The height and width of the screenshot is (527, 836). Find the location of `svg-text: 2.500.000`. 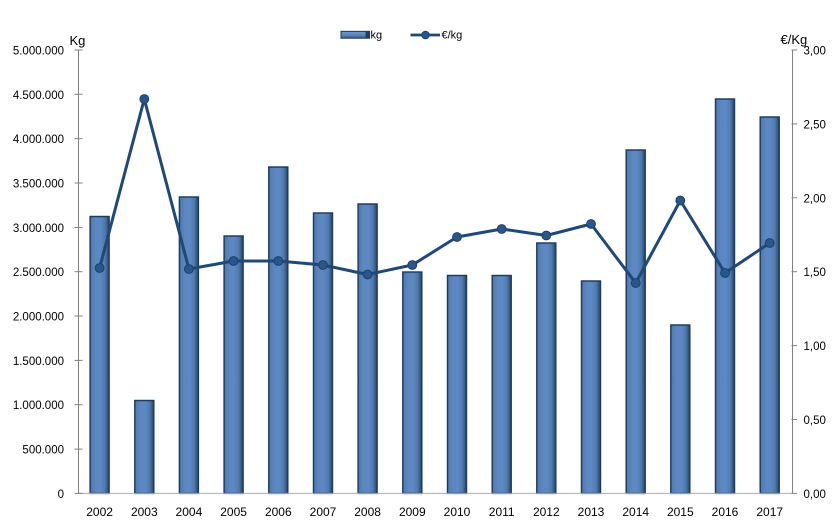

svg-text: 2.500.000 is located at coordinates (38, 273).